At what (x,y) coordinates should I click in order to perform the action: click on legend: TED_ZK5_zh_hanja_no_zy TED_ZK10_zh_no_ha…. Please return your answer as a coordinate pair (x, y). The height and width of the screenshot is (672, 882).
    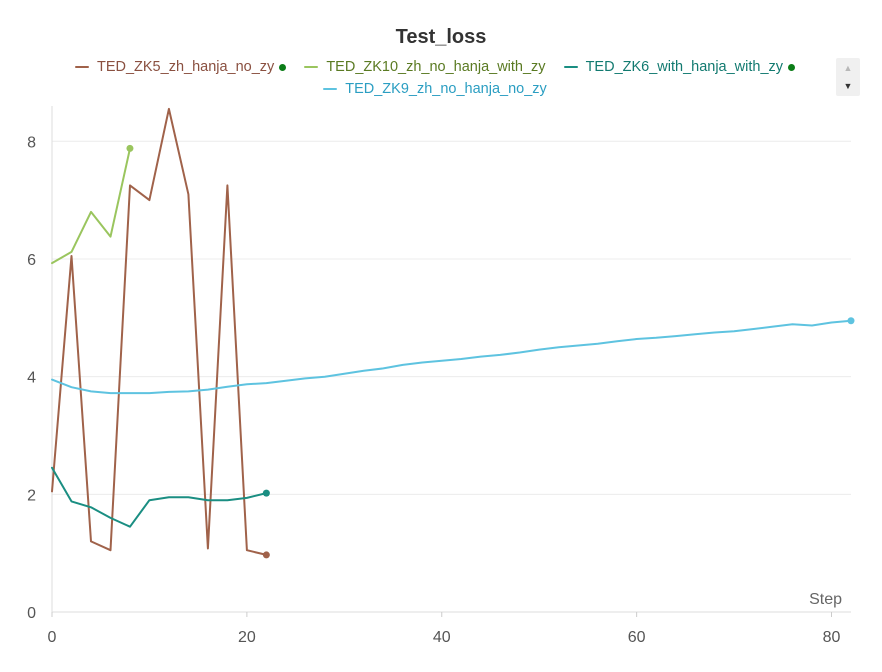
    Looking at the image, I should click on (435, 78).